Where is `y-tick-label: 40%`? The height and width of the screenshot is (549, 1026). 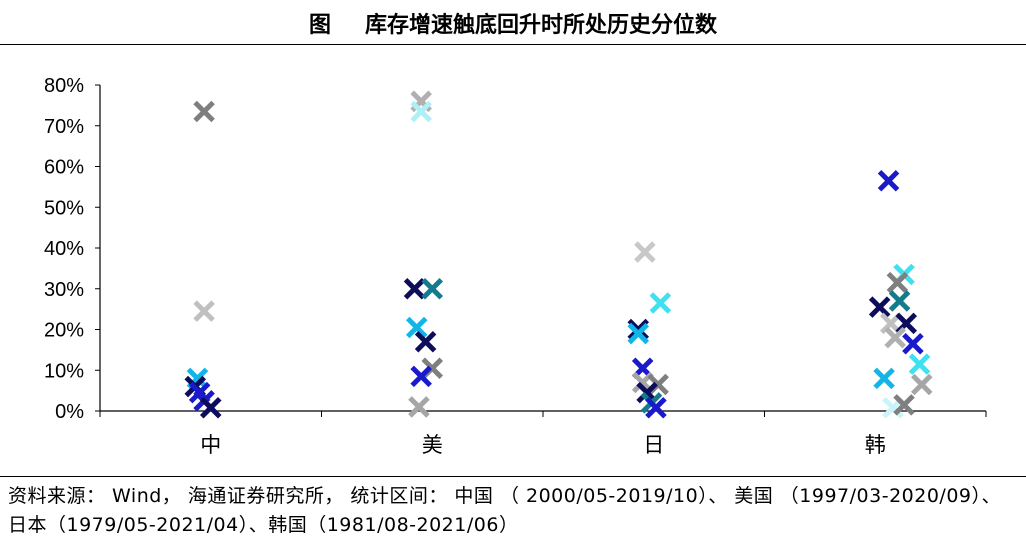
y-tick-label: 40% is located at coordinates (64, 249).